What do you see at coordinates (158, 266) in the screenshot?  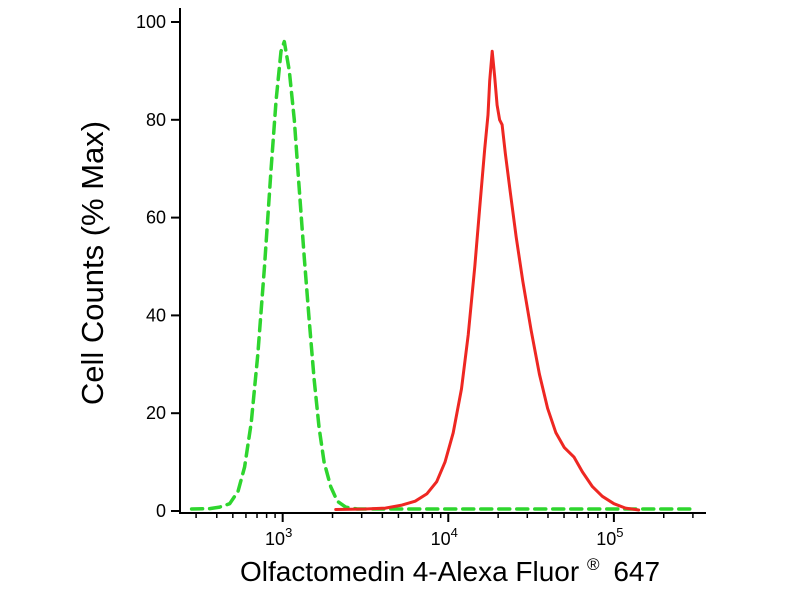 I see `y-axis-ticks: 0 20 40 60 80 100` at bounding box center [158, 266].